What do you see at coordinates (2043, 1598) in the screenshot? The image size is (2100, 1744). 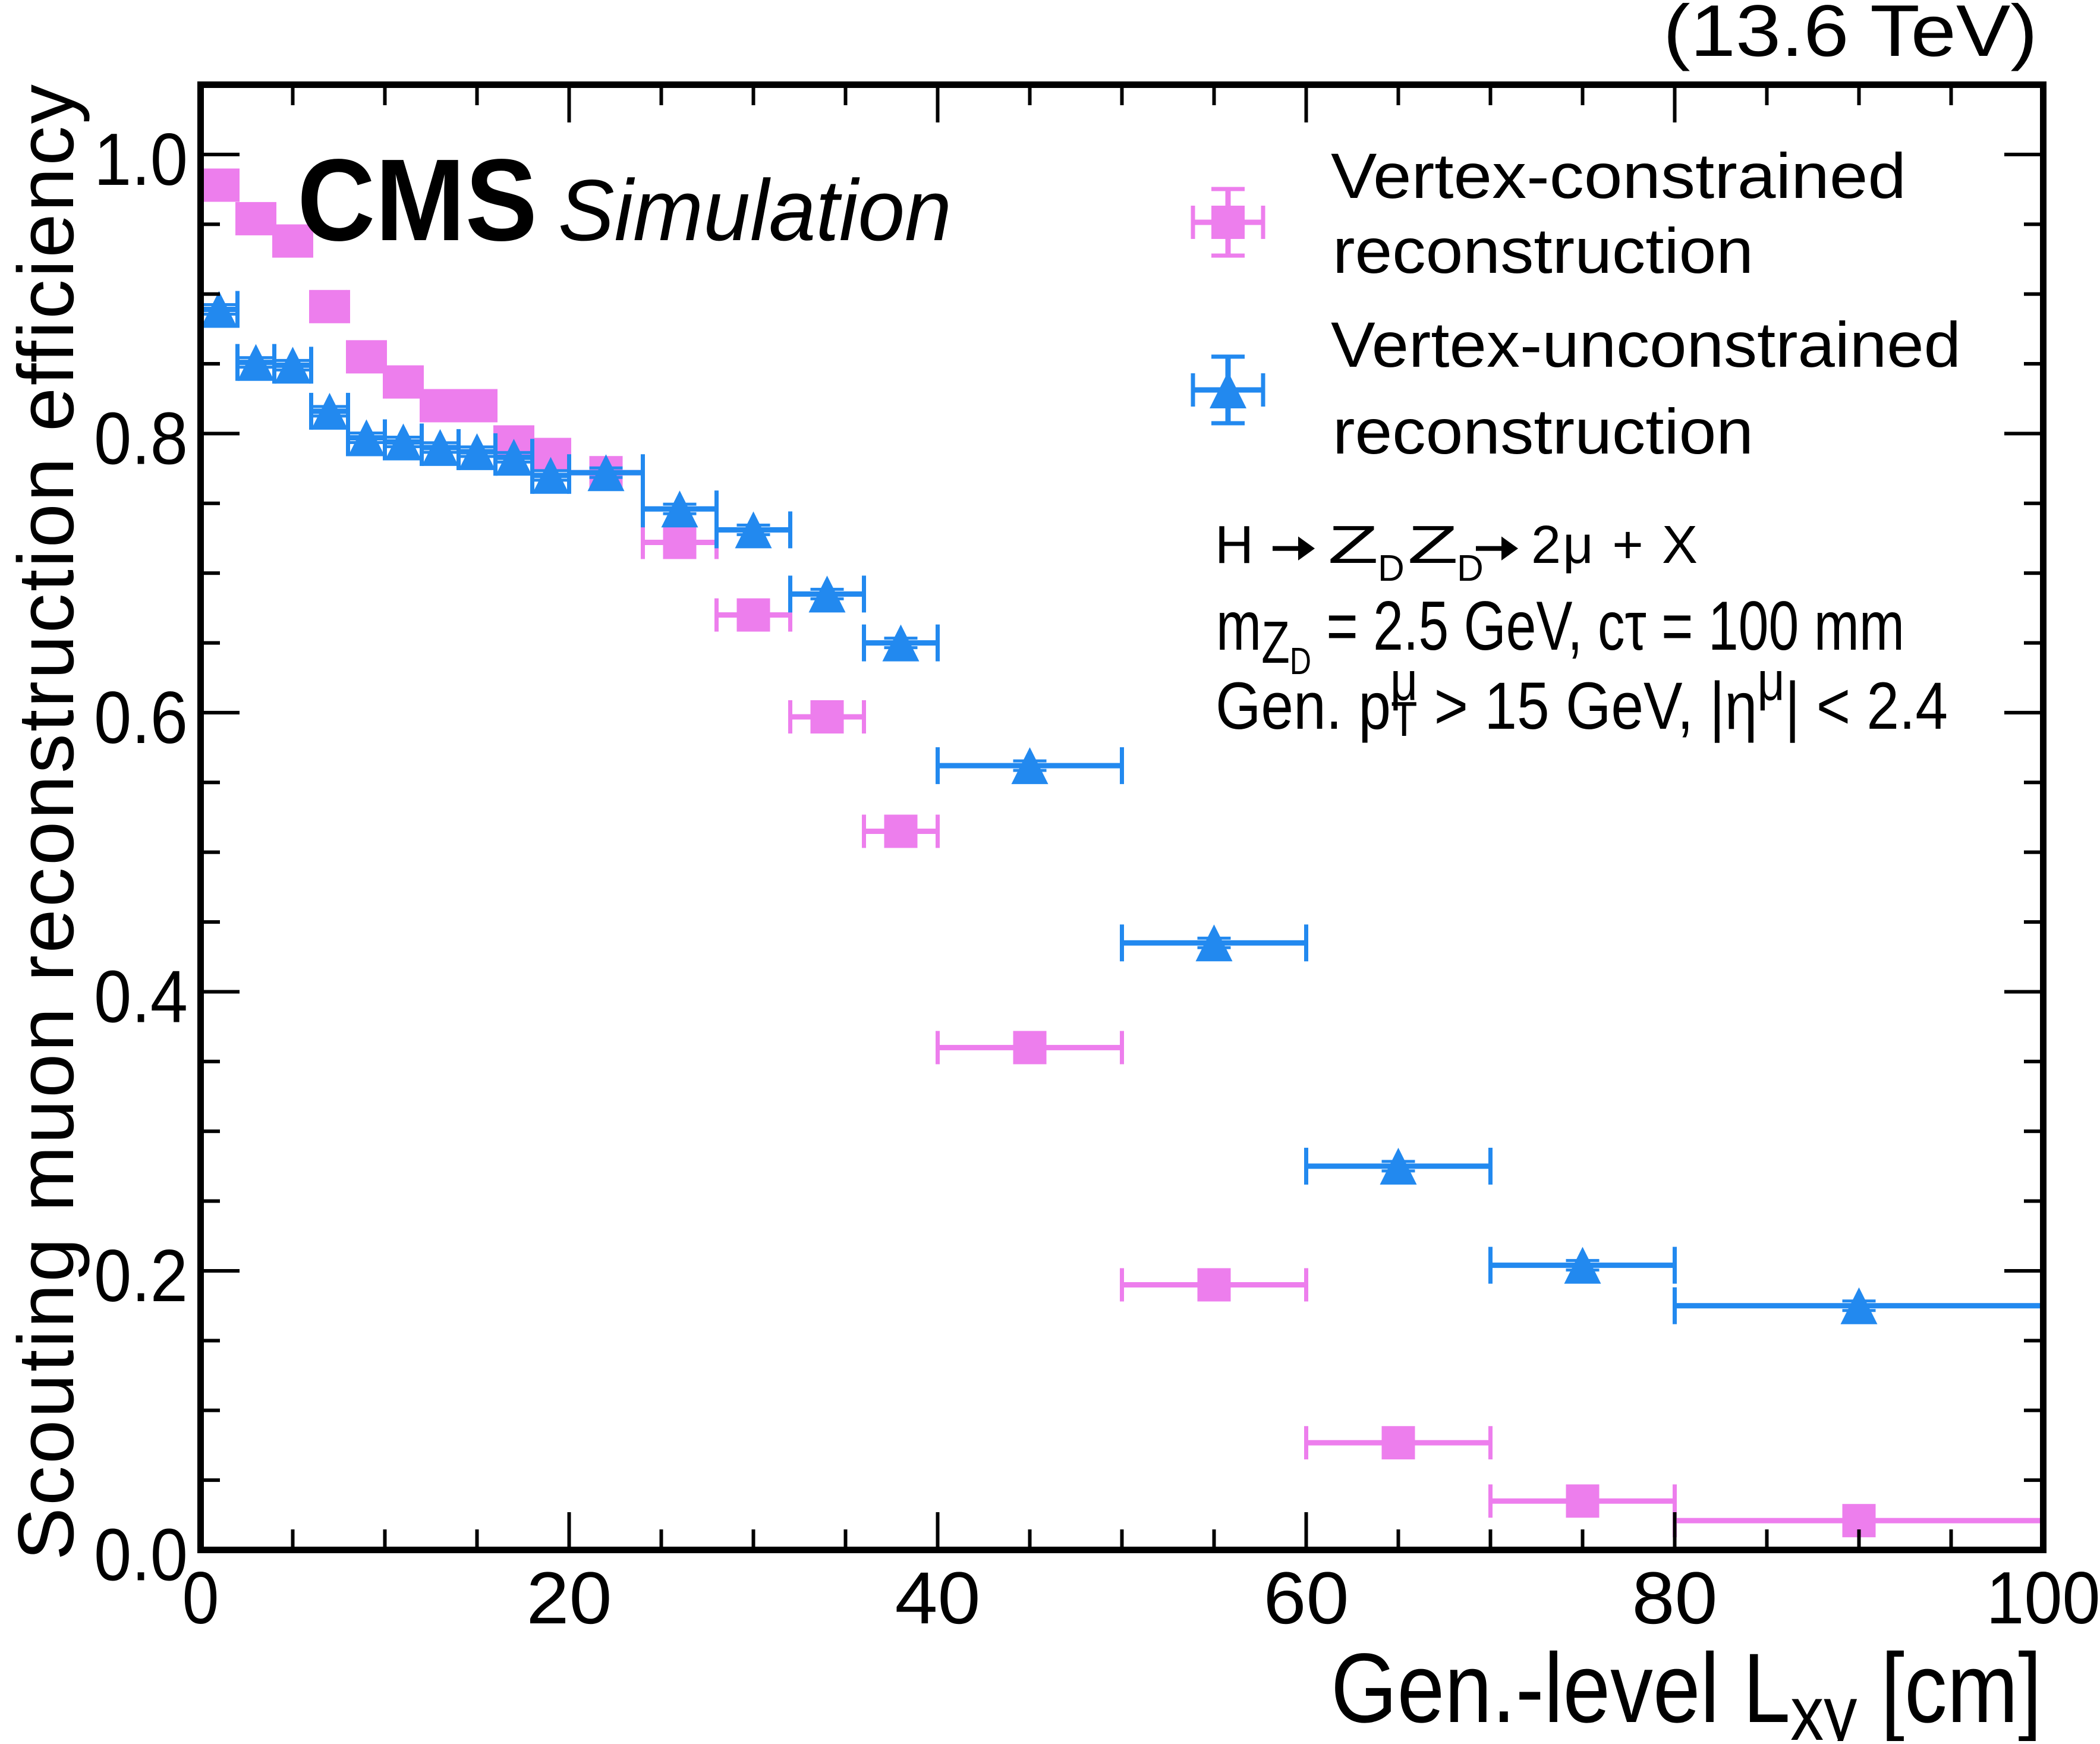 I see `svg-text: 100` at bounding box center [2043, 1598].